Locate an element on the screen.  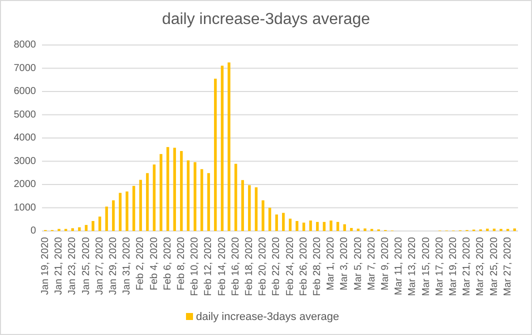
x-tick-label: Feb 24, 2020 is located at coordinates (290, 266).